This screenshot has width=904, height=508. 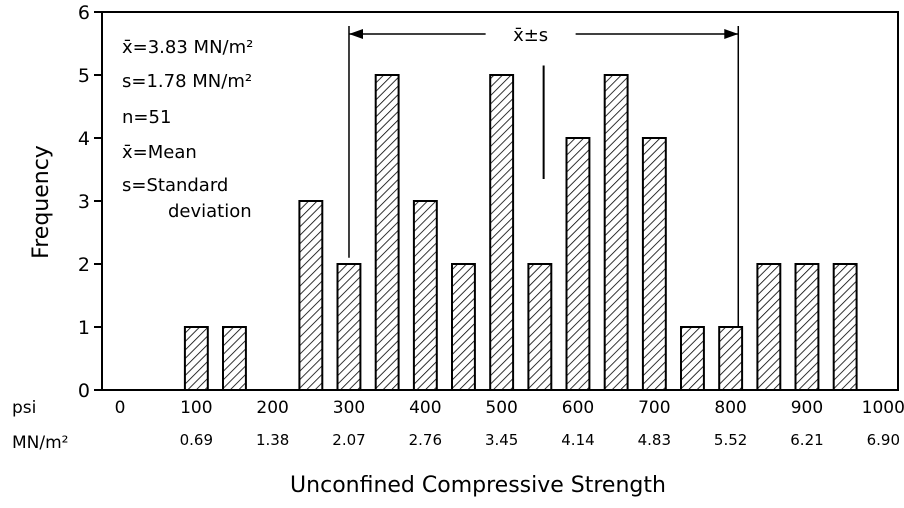 What do you see at coordinates (883, 440) in the screenshot?
I see `x-tick-label-mn: 6.90` at bounding box center [883, 440].